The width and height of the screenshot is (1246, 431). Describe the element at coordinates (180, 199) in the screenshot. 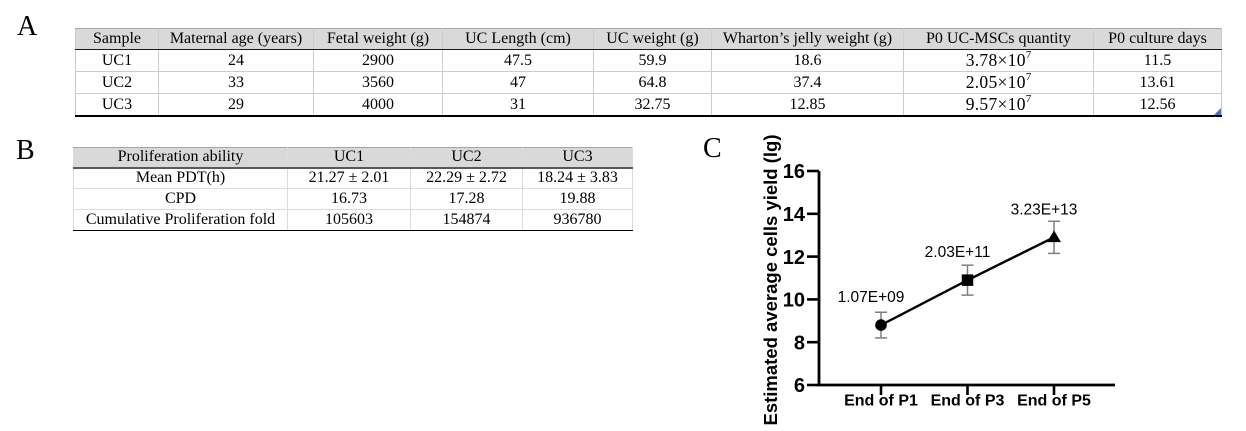

I see `cell-row-label: CPD` at that location.